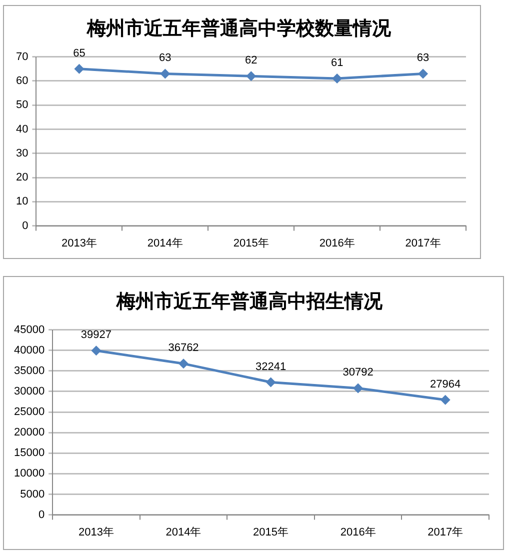 The width and height of the screenshot is (506, 553). What do you see at coordinates (32, 494) in the screenshot?
I see `y-tick-label: 5000` at bounding box center [32, 494].